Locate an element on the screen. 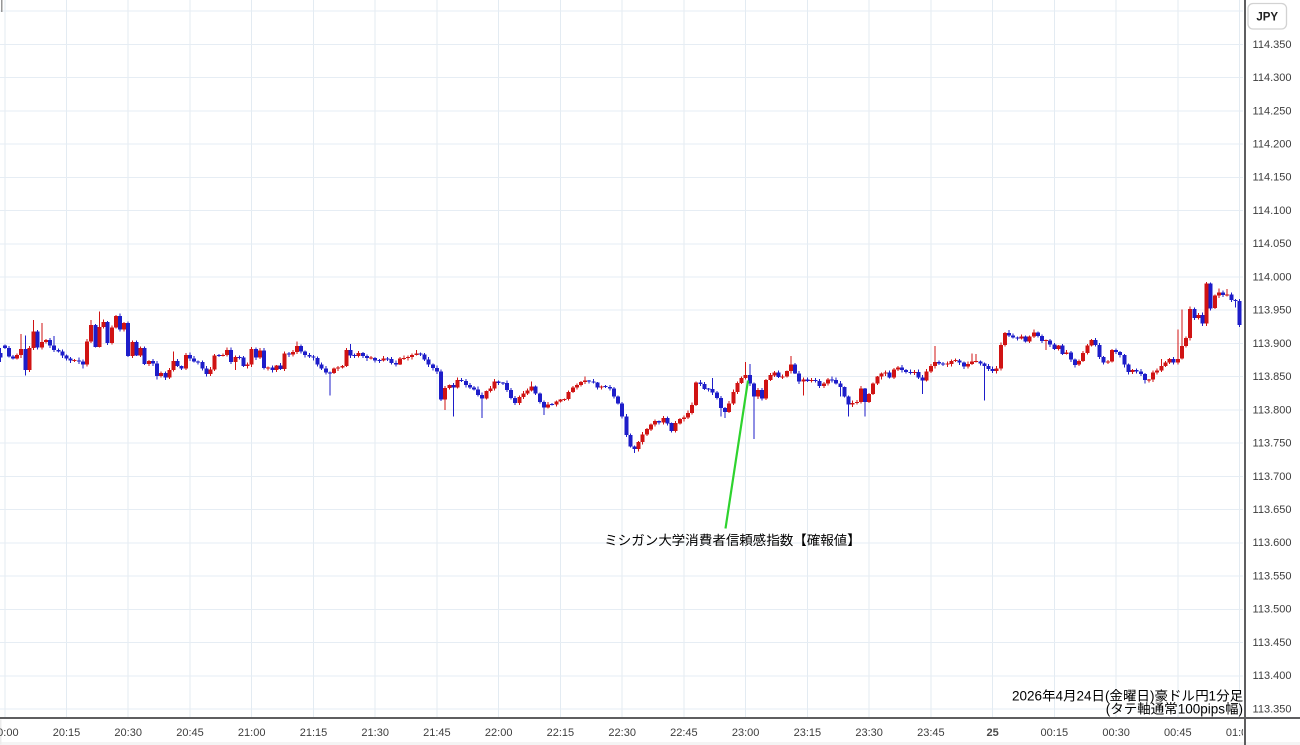 The width and height of the screenshot is (1300, 745). svg-text: 114.100 is located at coordinates (1272, 211).